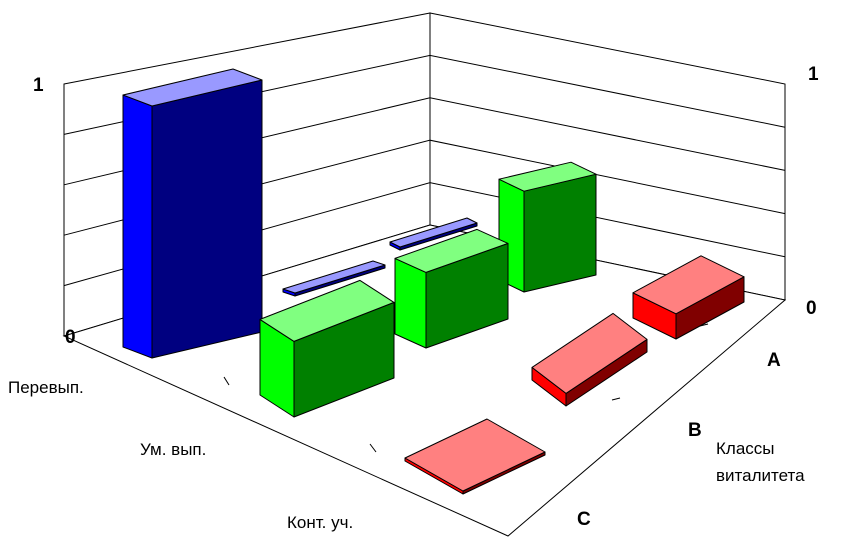 This screenshot has width=847, height=540. Describe the element at coordinates (173, 449) in the screenshot. I see `x-label-um-vyp: Ум. вып.` at that location.